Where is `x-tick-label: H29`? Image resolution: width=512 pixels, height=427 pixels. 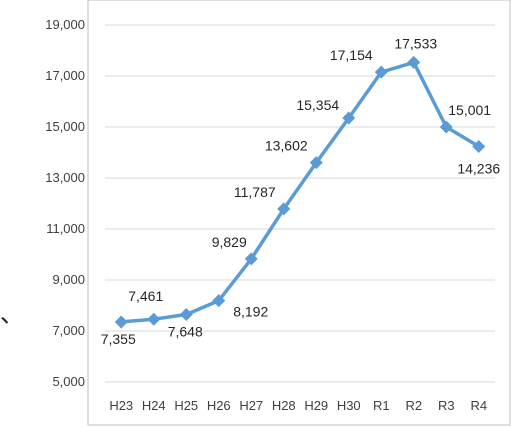 x-tick-label: H29 is located at coordinates (316, 405).